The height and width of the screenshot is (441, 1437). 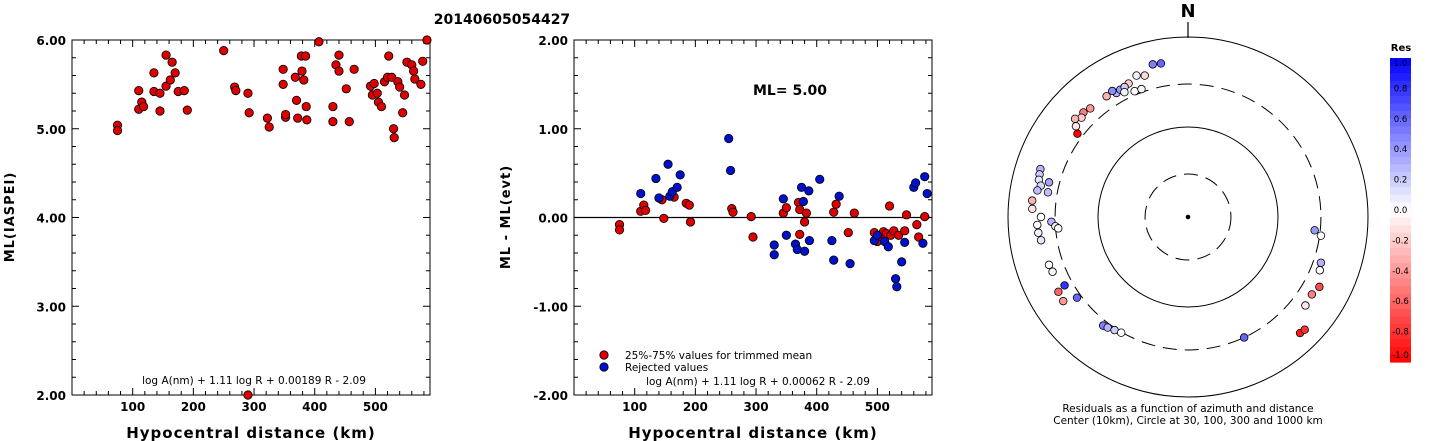 I want to click on colorbar-tick-label: -0.4, so click(x=1400, y=272).